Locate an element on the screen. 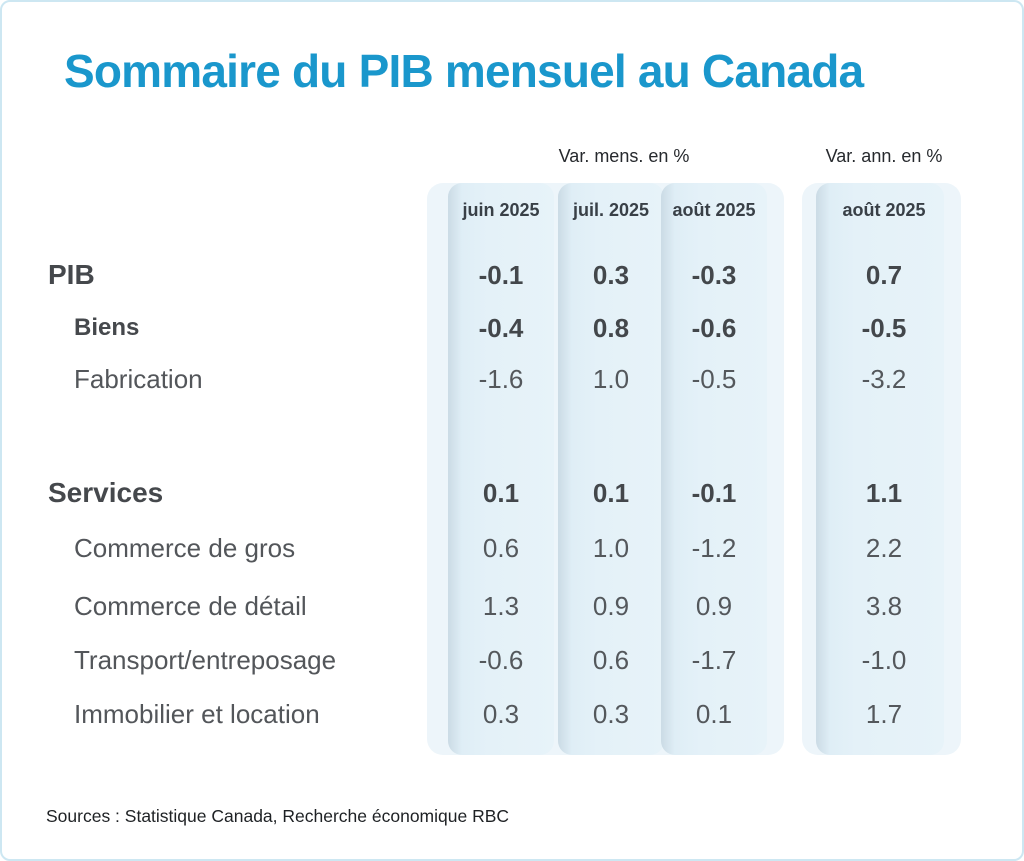  column-strip-juil is located at coordinates (611, 469).